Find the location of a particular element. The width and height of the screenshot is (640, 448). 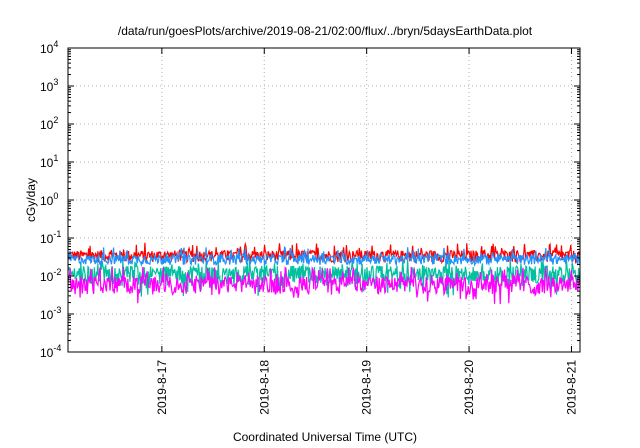

x-axis-label: Coordinated Universal Time (UTC) is located at coordinates (325, 437).